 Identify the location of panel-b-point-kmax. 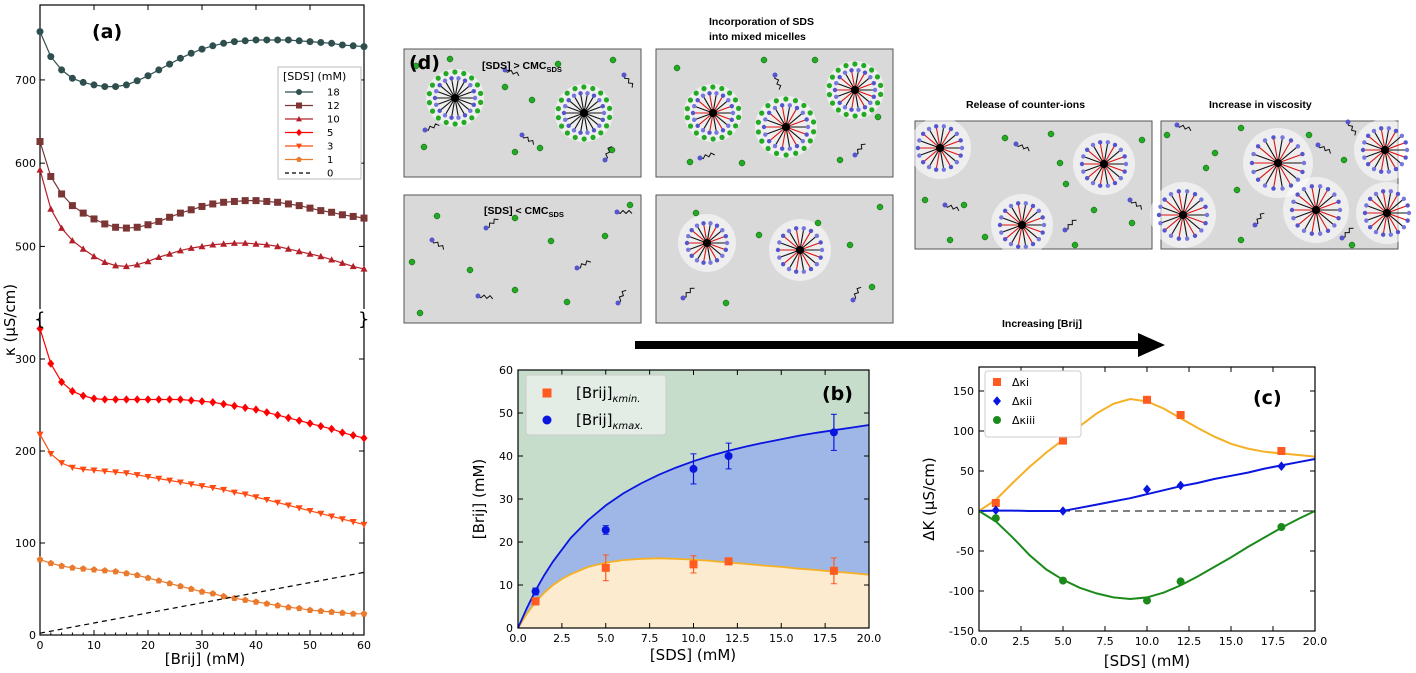
(535, 591).